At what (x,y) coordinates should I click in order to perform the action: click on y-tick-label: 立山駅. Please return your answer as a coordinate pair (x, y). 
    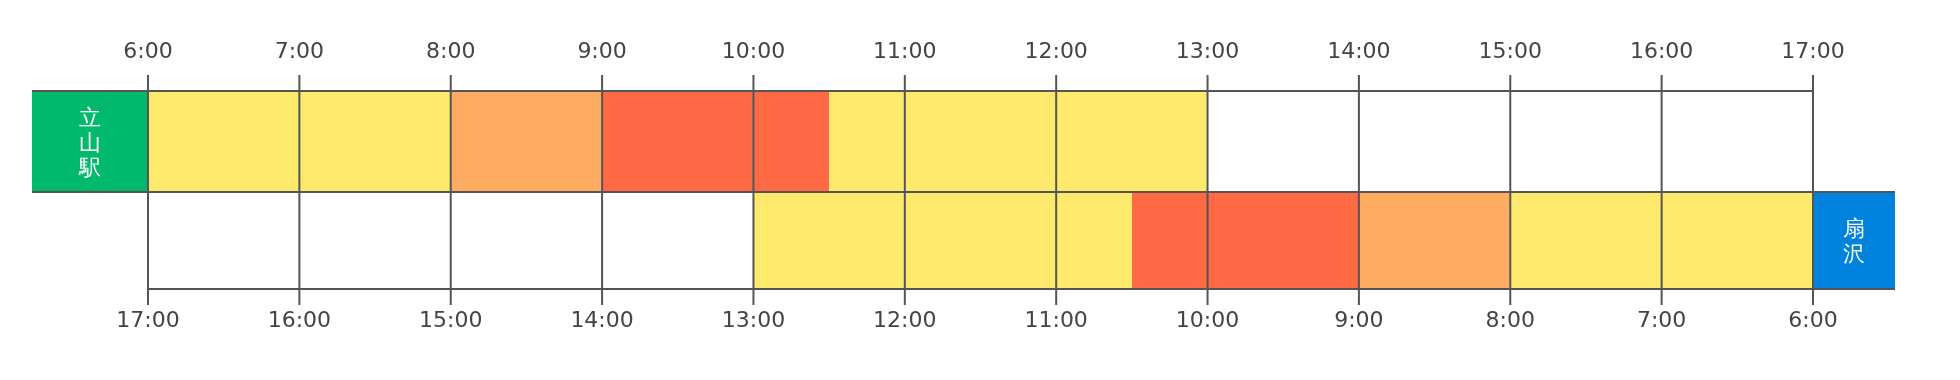
    Looking at the image, I should click on (89, 141).